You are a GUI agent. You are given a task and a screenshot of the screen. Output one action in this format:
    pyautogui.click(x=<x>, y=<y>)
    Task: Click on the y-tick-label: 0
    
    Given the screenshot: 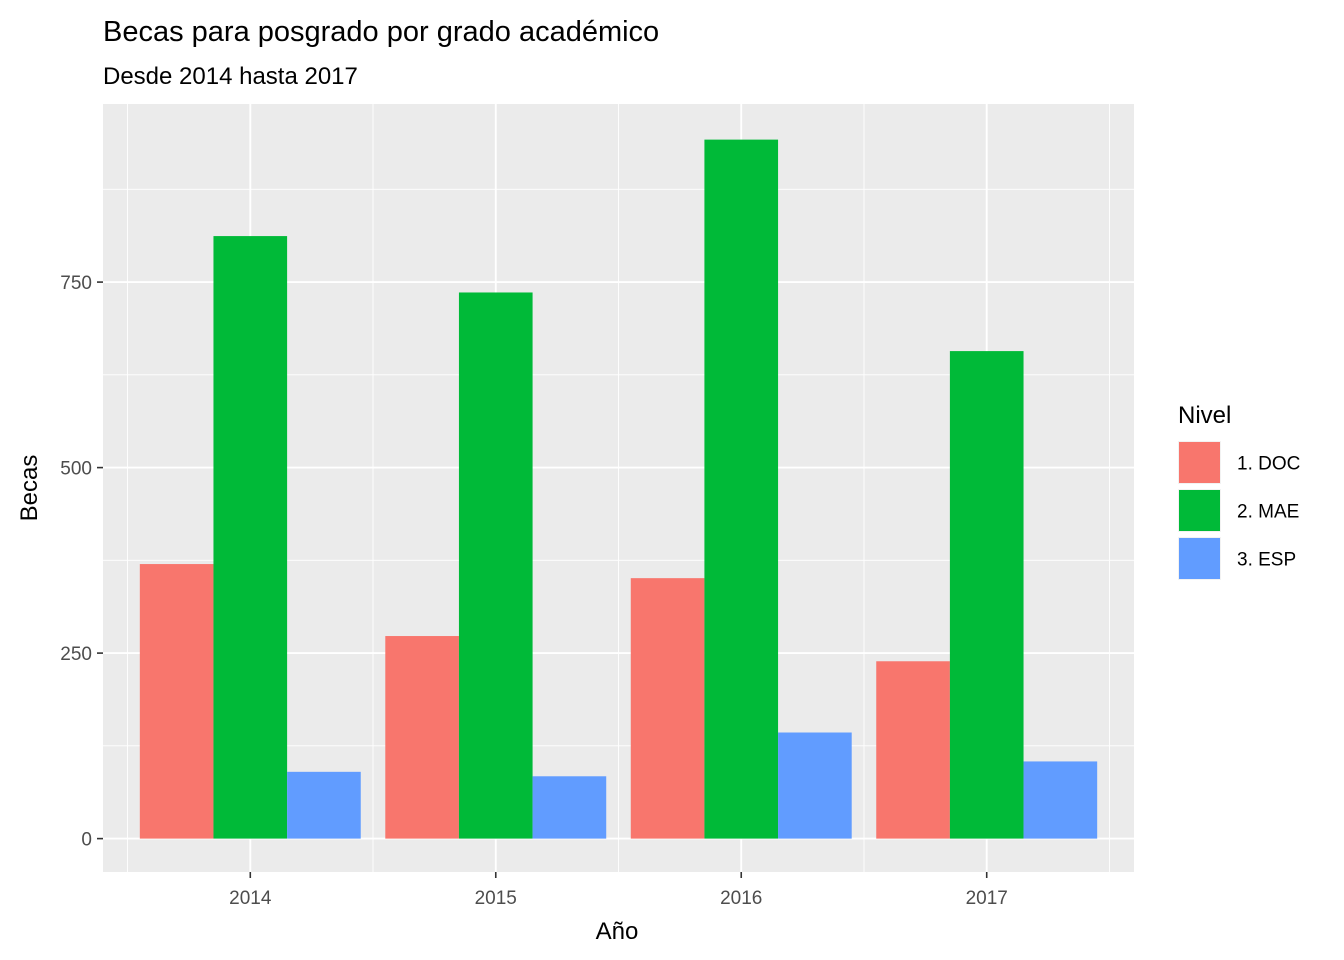 What is the action you would take?
    pyautogui.click(x=86, y=840)
    